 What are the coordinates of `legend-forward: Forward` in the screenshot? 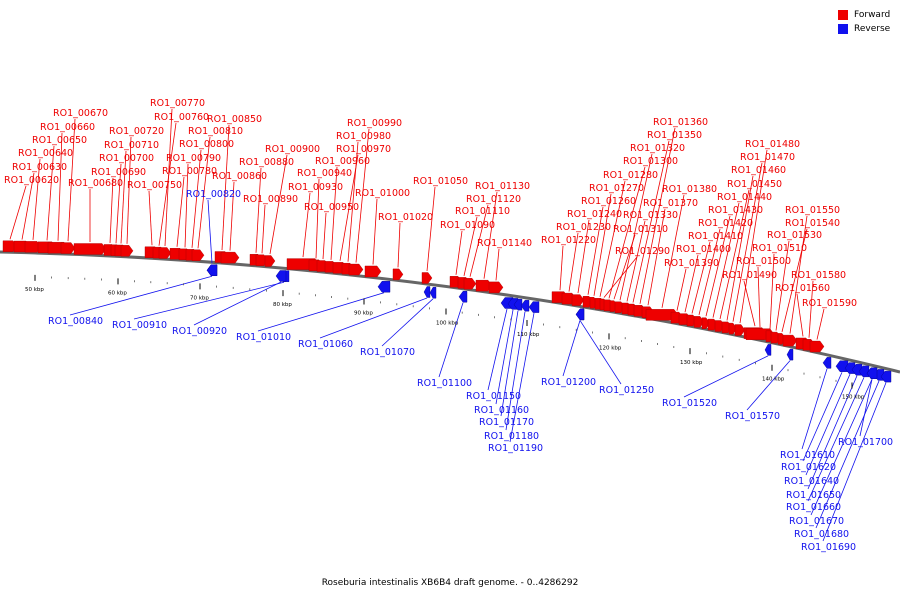 It's located at (864, 15).